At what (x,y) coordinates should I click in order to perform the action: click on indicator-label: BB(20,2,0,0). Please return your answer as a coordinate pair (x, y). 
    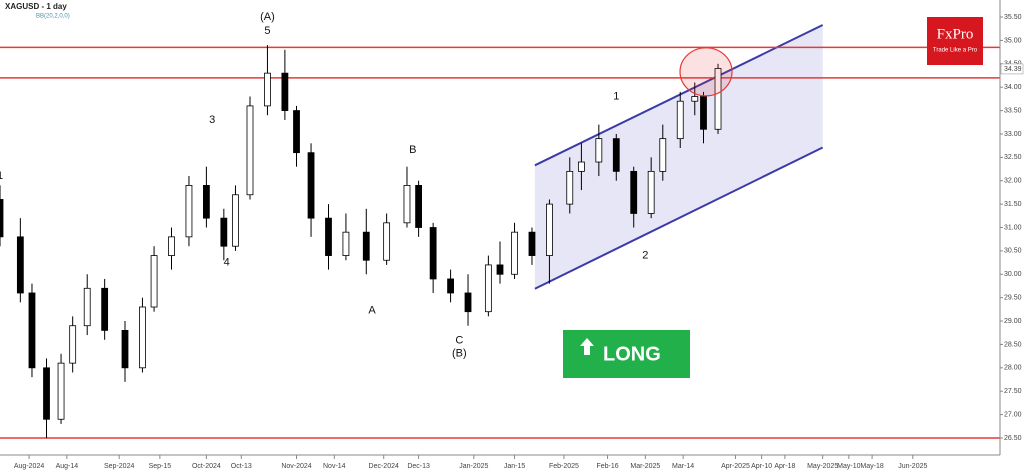
    Looking at the image, I should click on (53, 17).